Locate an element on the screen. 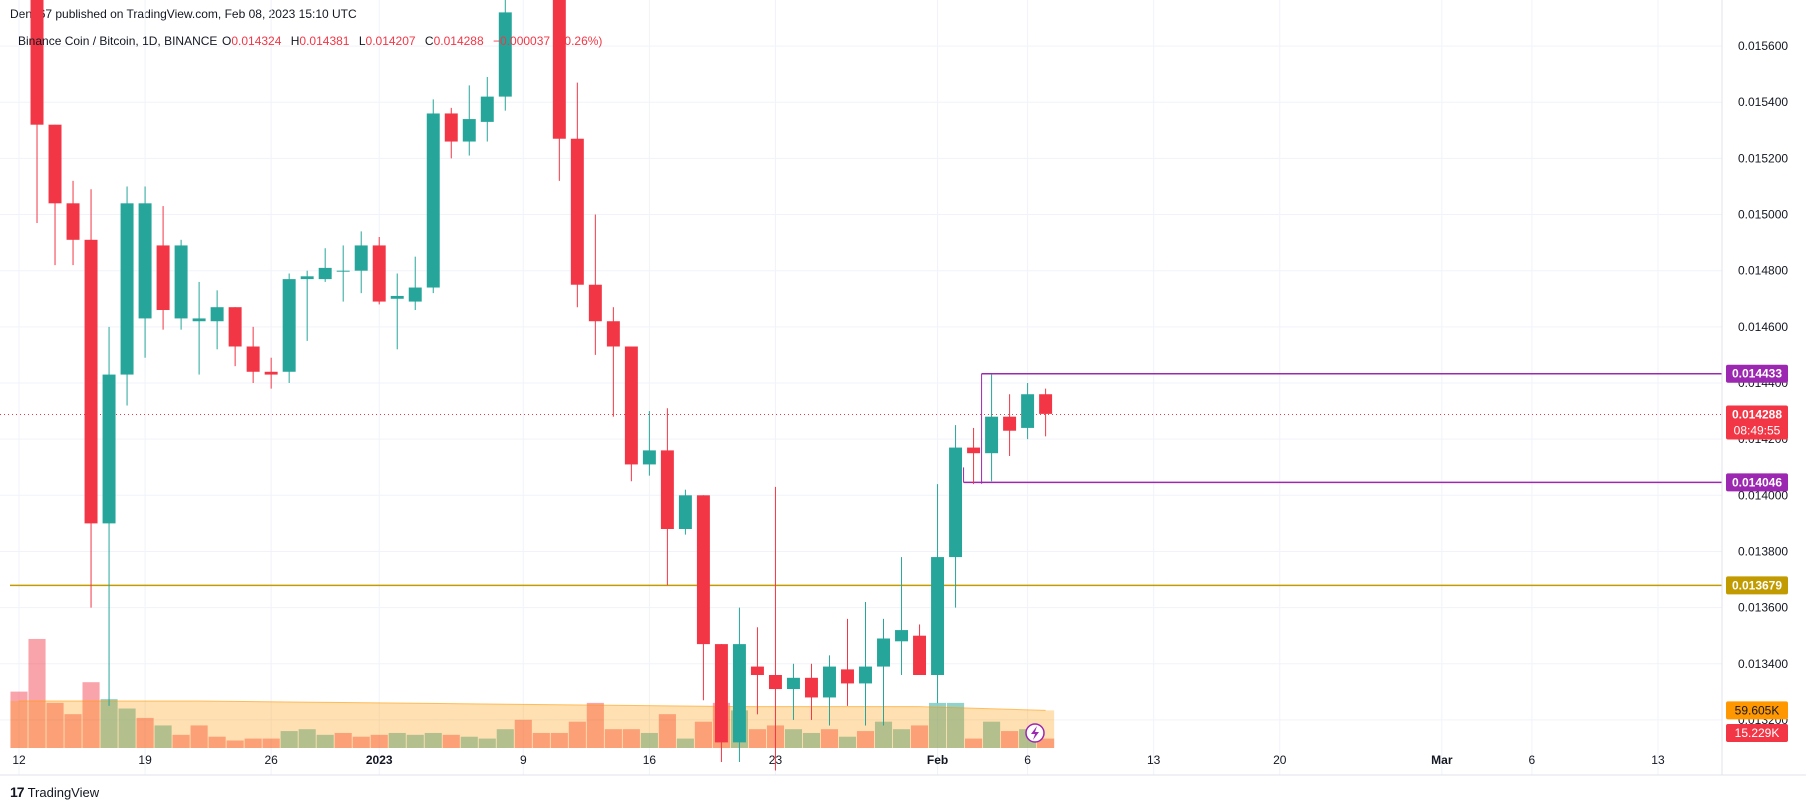  volume-last-label: 15.229K is located at coordinates (1757, 733).